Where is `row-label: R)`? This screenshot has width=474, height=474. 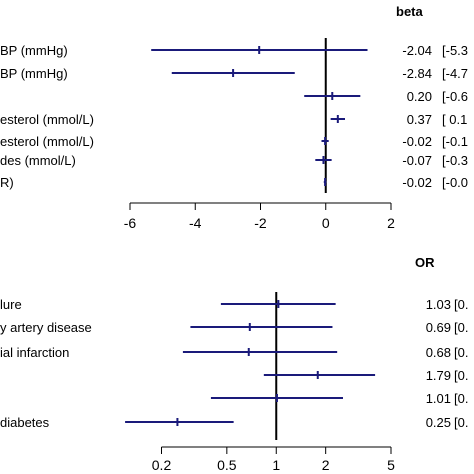
row-label: R) is located at coordinates (7, 182).